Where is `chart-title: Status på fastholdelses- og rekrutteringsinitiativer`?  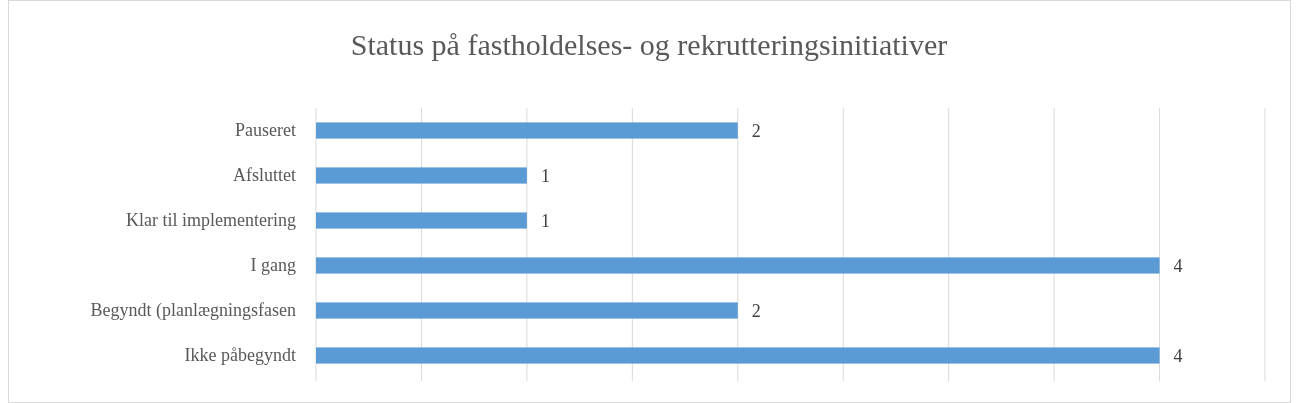
chart-title: Status på fastholdelses- og rekrutteringsinitiativer is located at coordinates (649, 44).